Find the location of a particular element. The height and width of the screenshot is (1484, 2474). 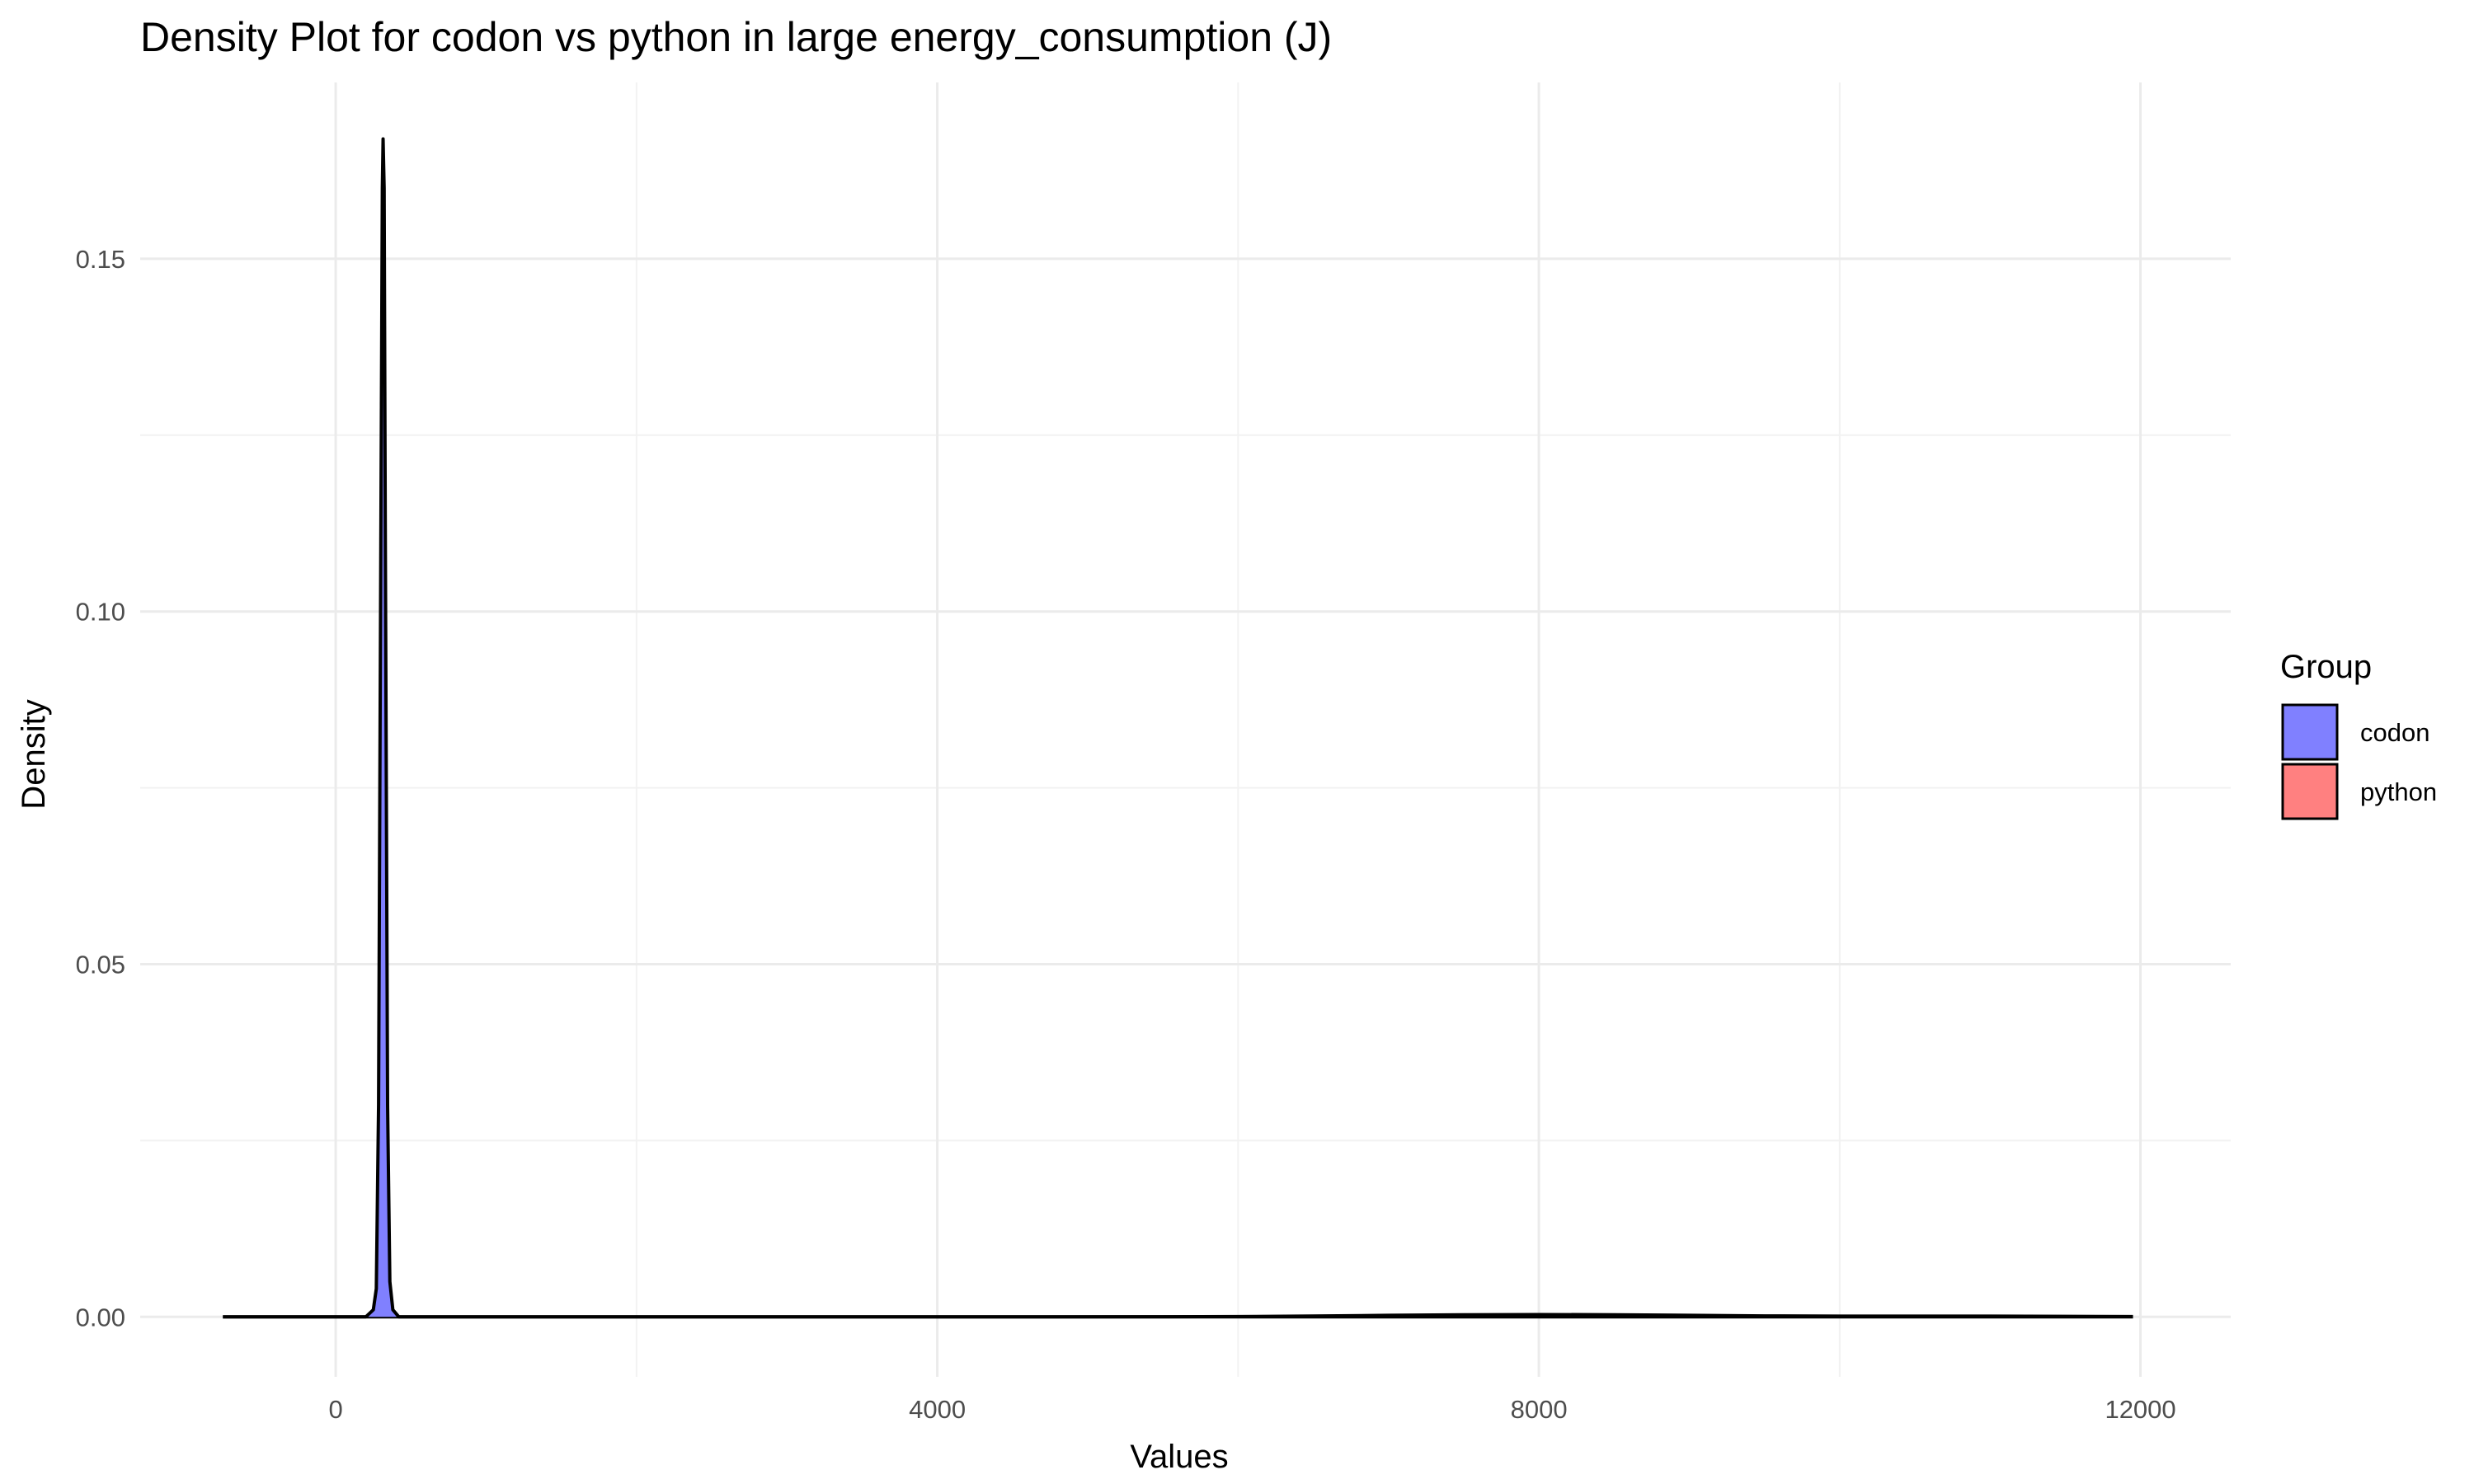

legend-items: codon python is located at coordinates (2359, 761).